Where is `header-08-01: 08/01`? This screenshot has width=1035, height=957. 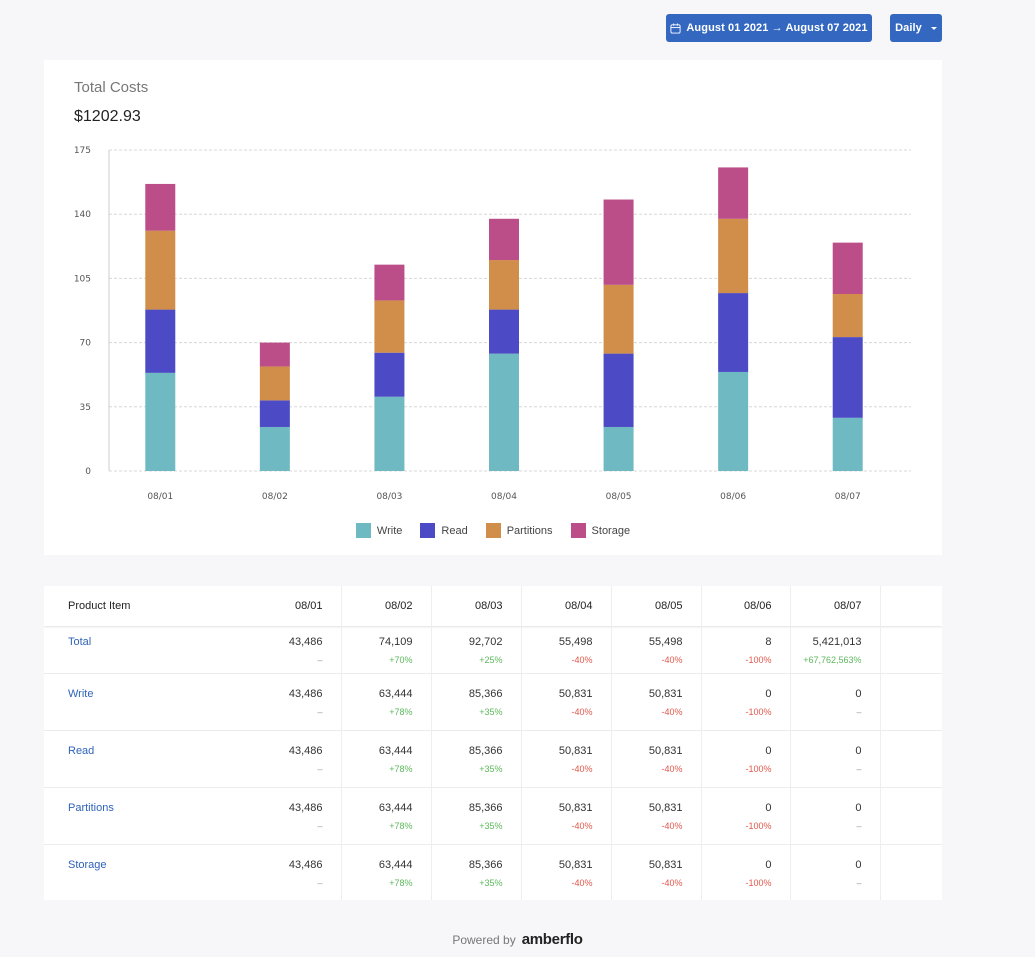 header-08-01: 08/01 is located at coordinates (296, 606).